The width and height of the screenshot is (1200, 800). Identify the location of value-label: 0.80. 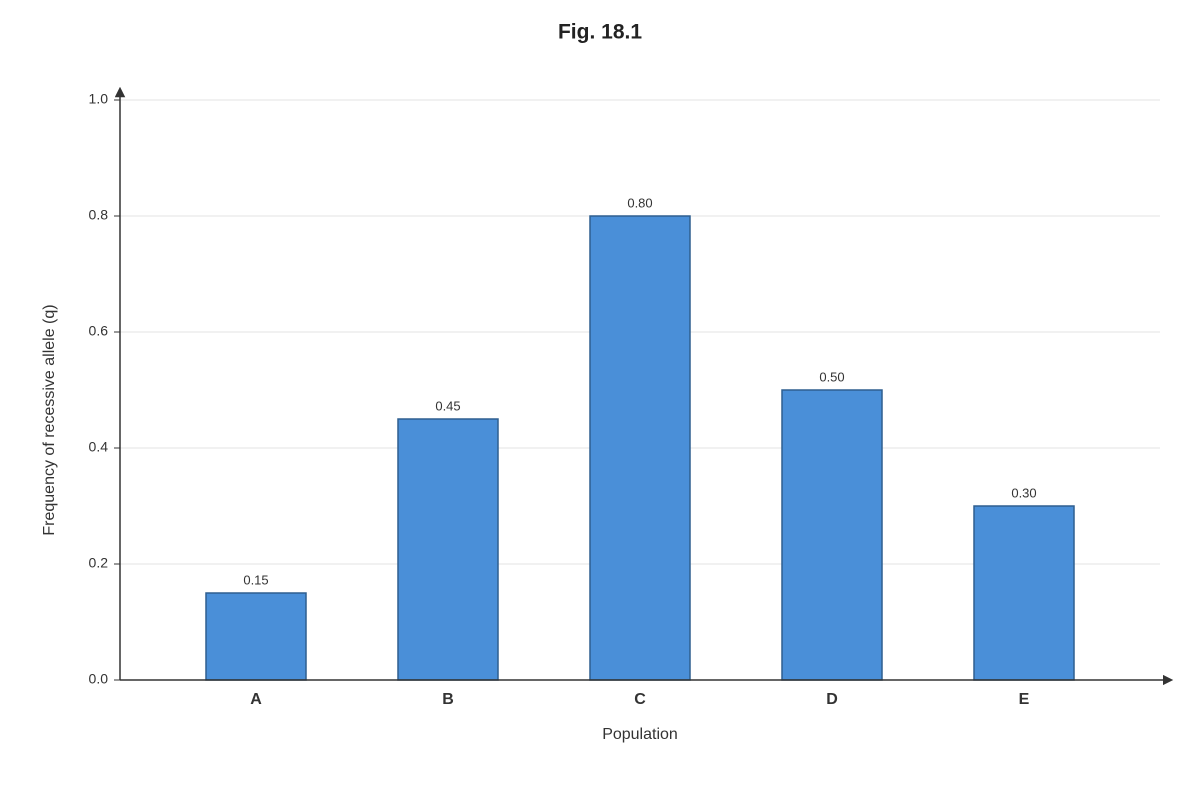
(639, 202).